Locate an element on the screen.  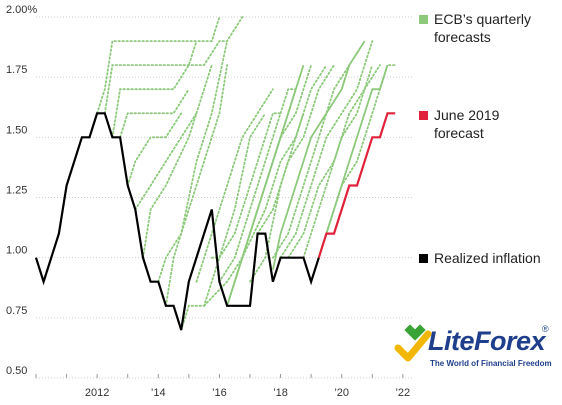
x-tick-label: 2012 is located at coordinates (97, 393).